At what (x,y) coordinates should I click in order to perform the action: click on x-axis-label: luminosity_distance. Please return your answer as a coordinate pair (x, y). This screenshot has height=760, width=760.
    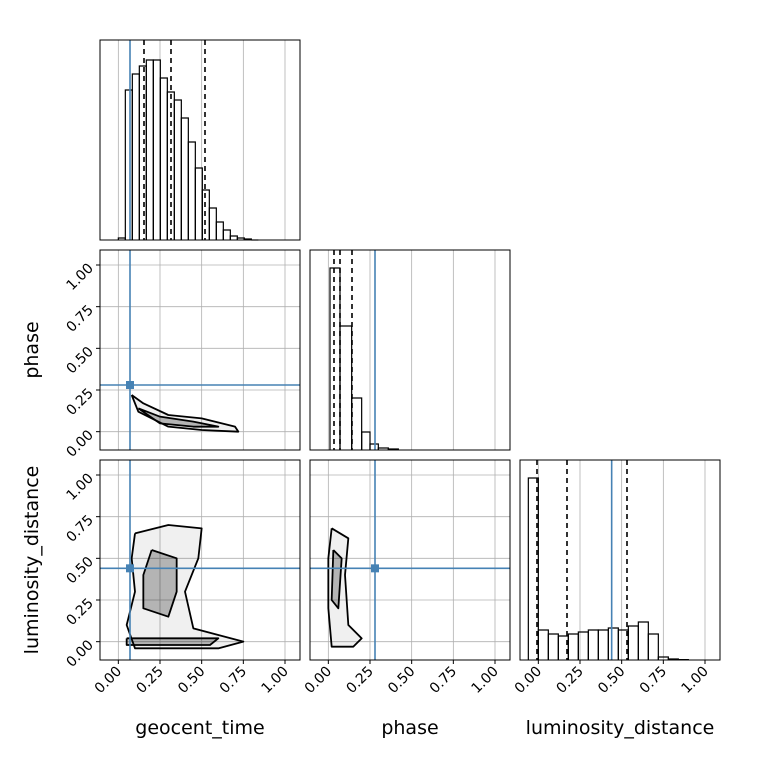
    Looking at the image, I should click on (620, 728).